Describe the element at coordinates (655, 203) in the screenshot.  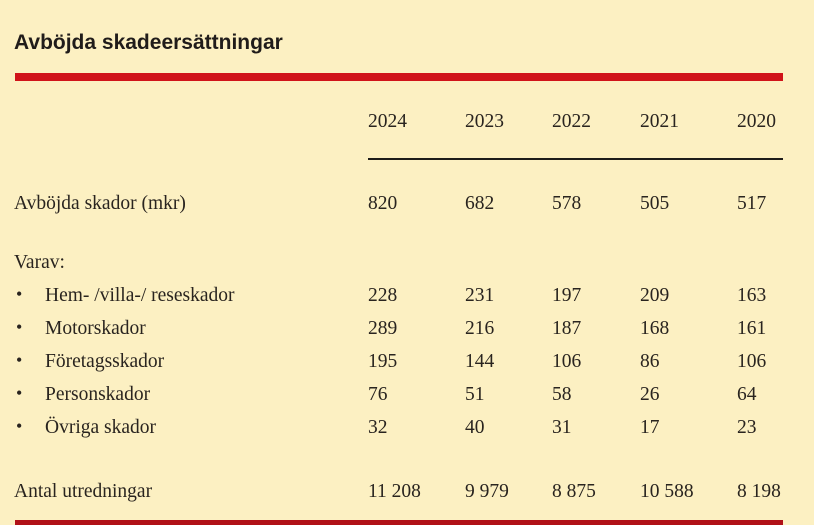
I see `cell-value: 505` at that location.